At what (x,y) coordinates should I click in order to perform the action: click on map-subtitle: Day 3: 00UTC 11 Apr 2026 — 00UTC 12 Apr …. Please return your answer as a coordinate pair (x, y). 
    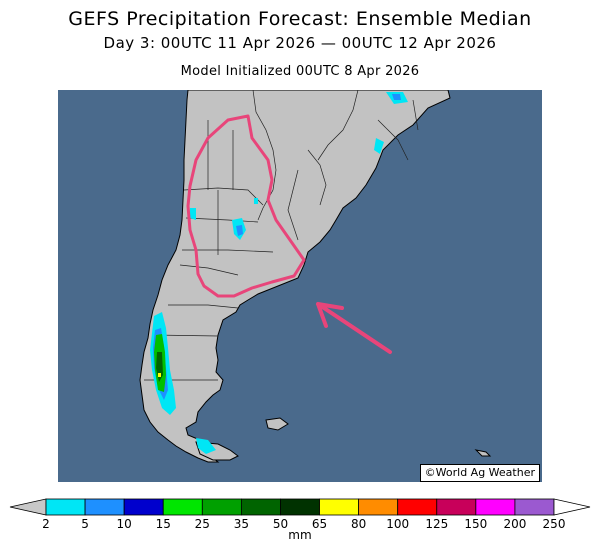
    Looking at the image, I should click on (300, 43).